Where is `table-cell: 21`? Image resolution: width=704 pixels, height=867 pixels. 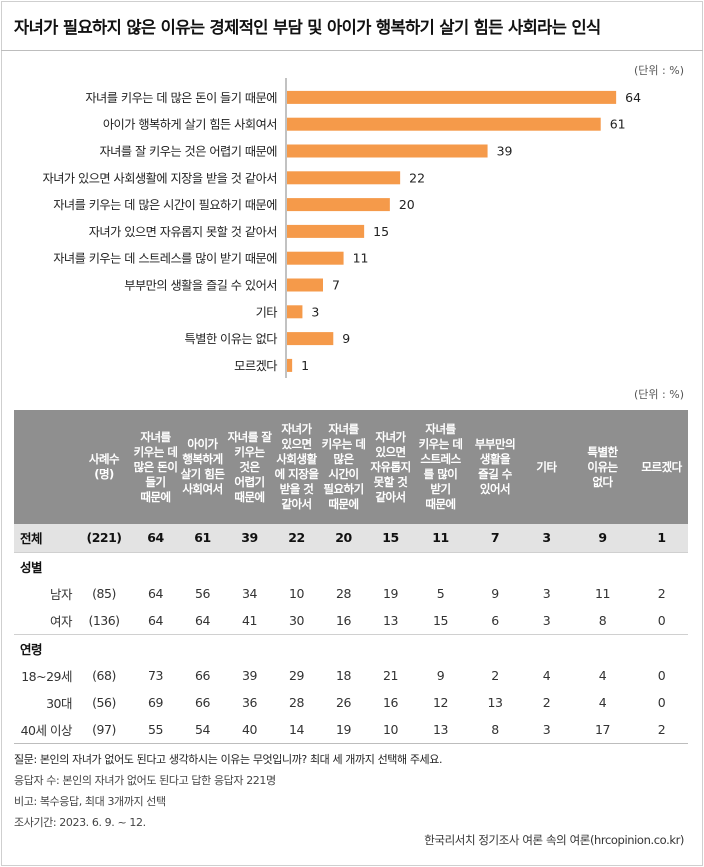
table-cell: 21 is located at coordinates (390, 675).